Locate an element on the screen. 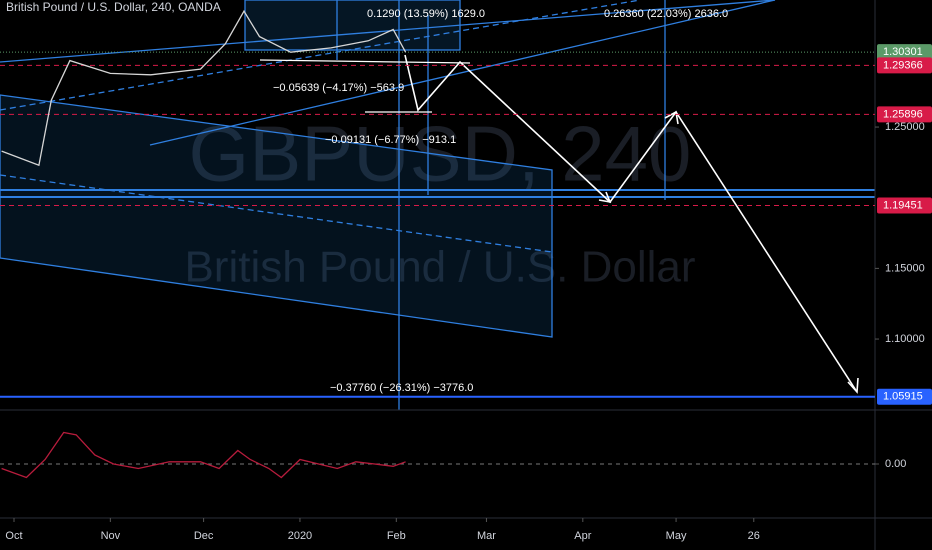 The height and width of the screenshot is (550, 932). price-badge-label: 1.30301 is located at coordinates (903, 52).